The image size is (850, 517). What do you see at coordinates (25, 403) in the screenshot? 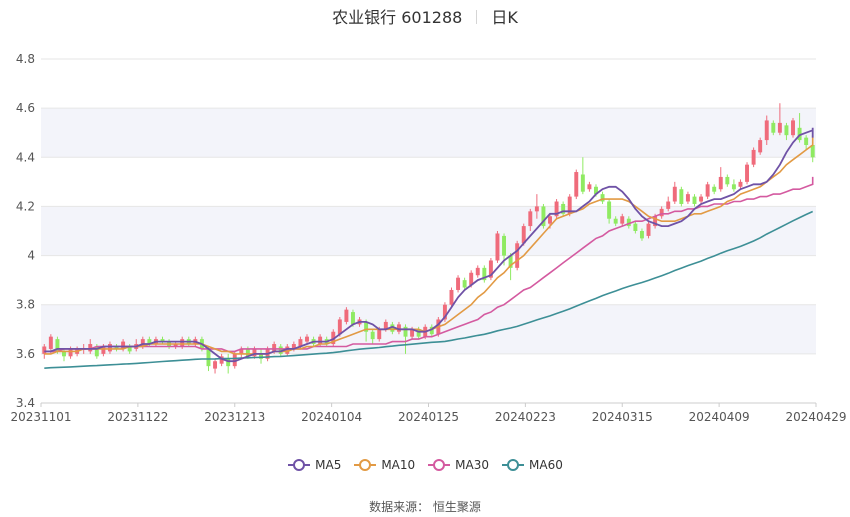
I see `y-tick-label: 3.4` at bounding box center [25, 403].